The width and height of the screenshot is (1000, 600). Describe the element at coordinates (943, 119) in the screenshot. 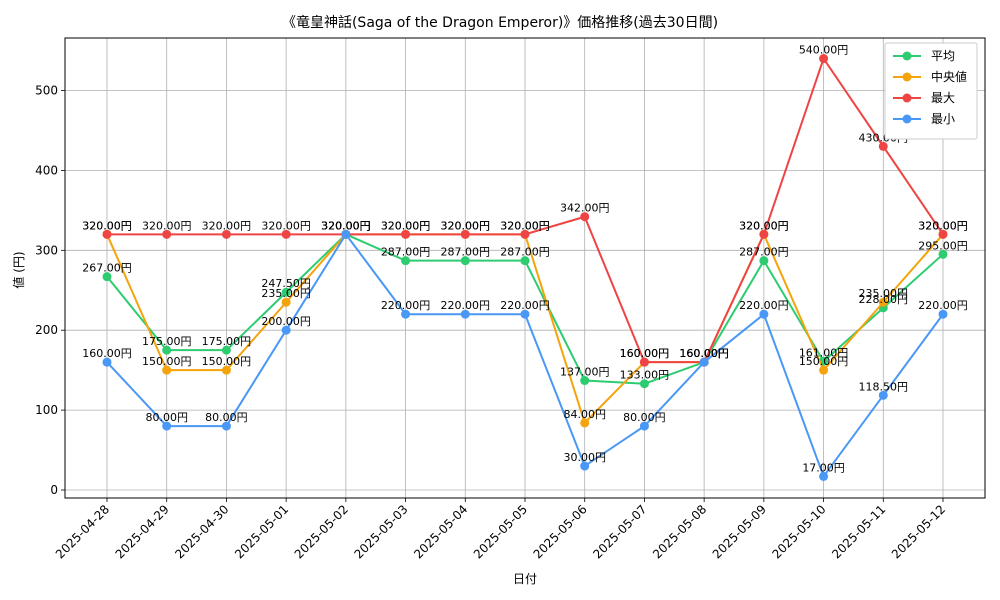

I see `legend-label: 最小` at that location.